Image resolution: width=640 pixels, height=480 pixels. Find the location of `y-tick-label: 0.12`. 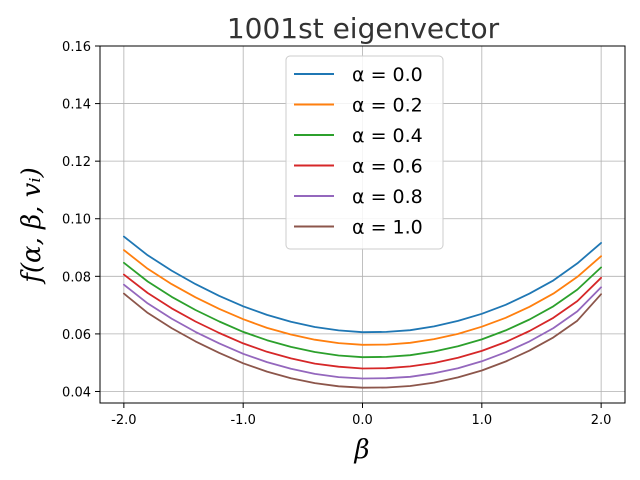

y-tick-label: 0.12 is located at coordinates (76, 162).